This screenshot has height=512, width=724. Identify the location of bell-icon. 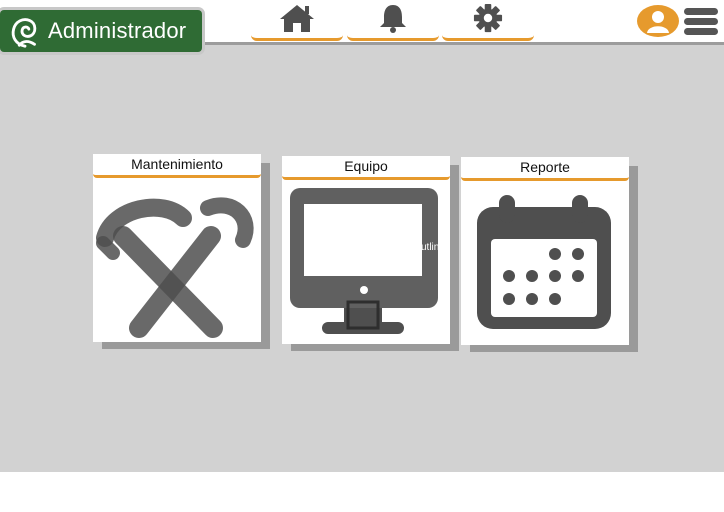
(393, 19).